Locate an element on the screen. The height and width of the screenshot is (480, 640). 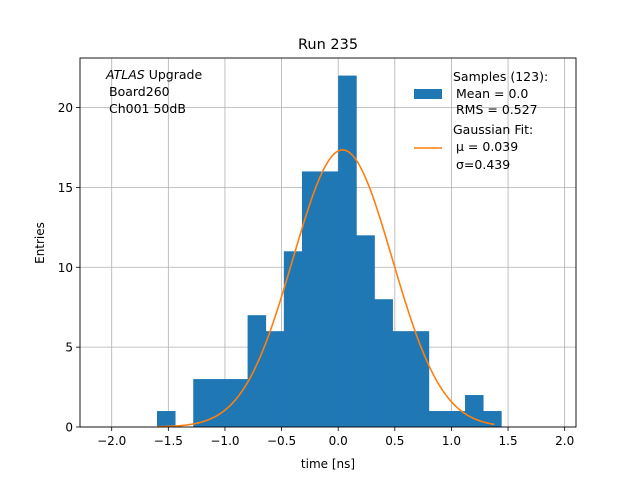
y-axis-label: Entries is located at coordinates (40, 243).